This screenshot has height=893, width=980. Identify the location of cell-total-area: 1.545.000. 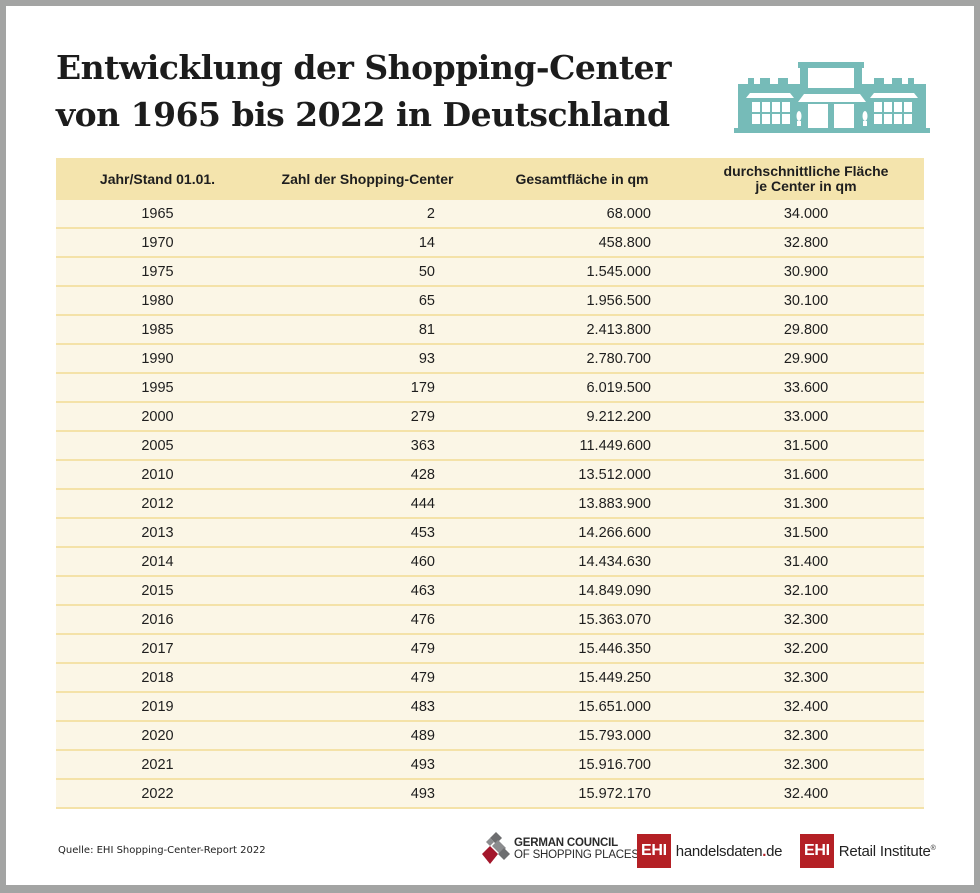
(582, 272).